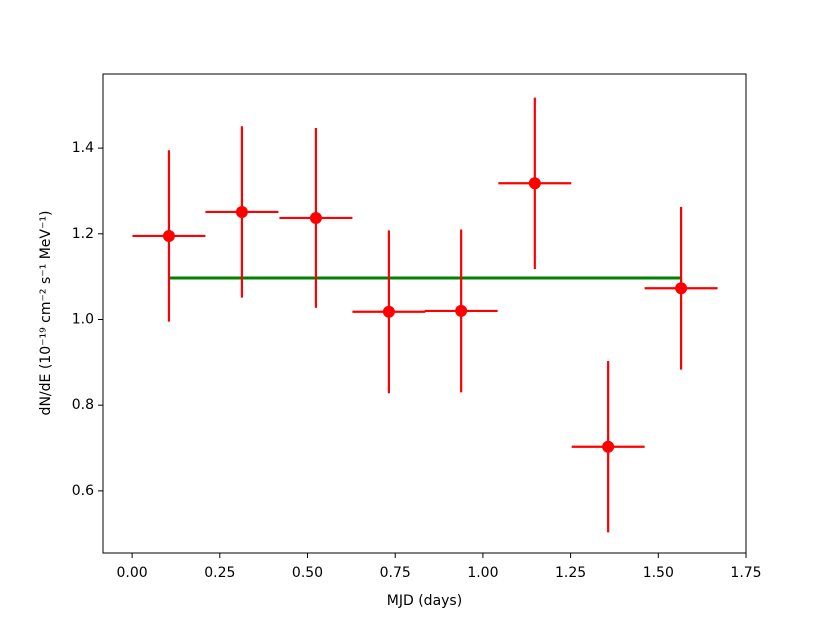 Image resolution: width=830 pixels, height=623 pixels. I want to click on y-tick-label: 1.2, so click(83, 234).